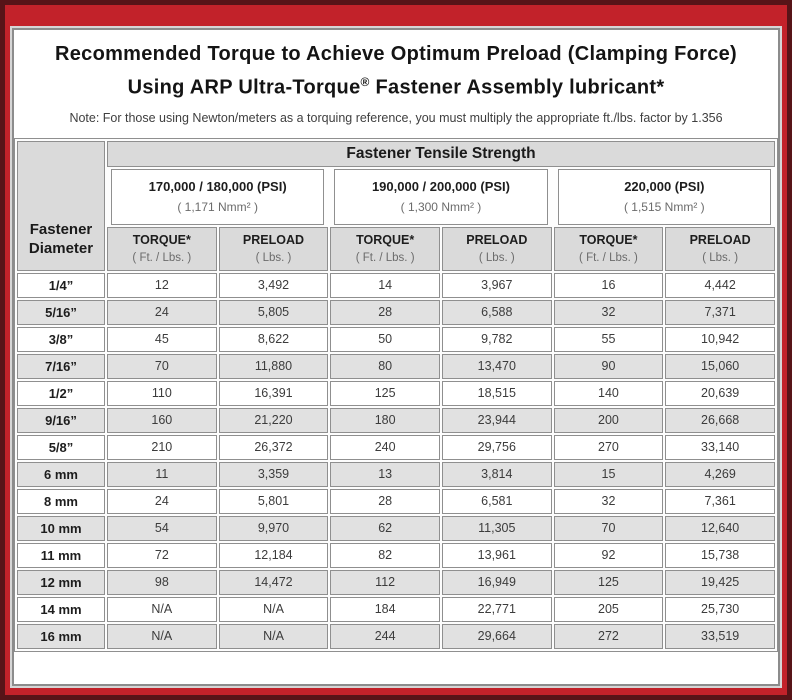 This screenshot has width=792, height=700. What do you see at coordinates (608, 636) in the screenshot?
I see `value-cell: 272` at bounding box center [608, 636].